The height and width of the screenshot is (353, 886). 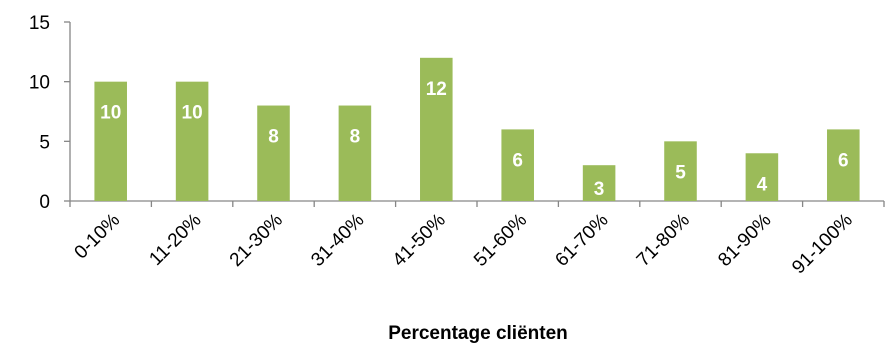 What do you see at coordinates (419, 240) in the screenshot?
I see `x-tick-label: 41-50%` at bounding box center [419, 240].